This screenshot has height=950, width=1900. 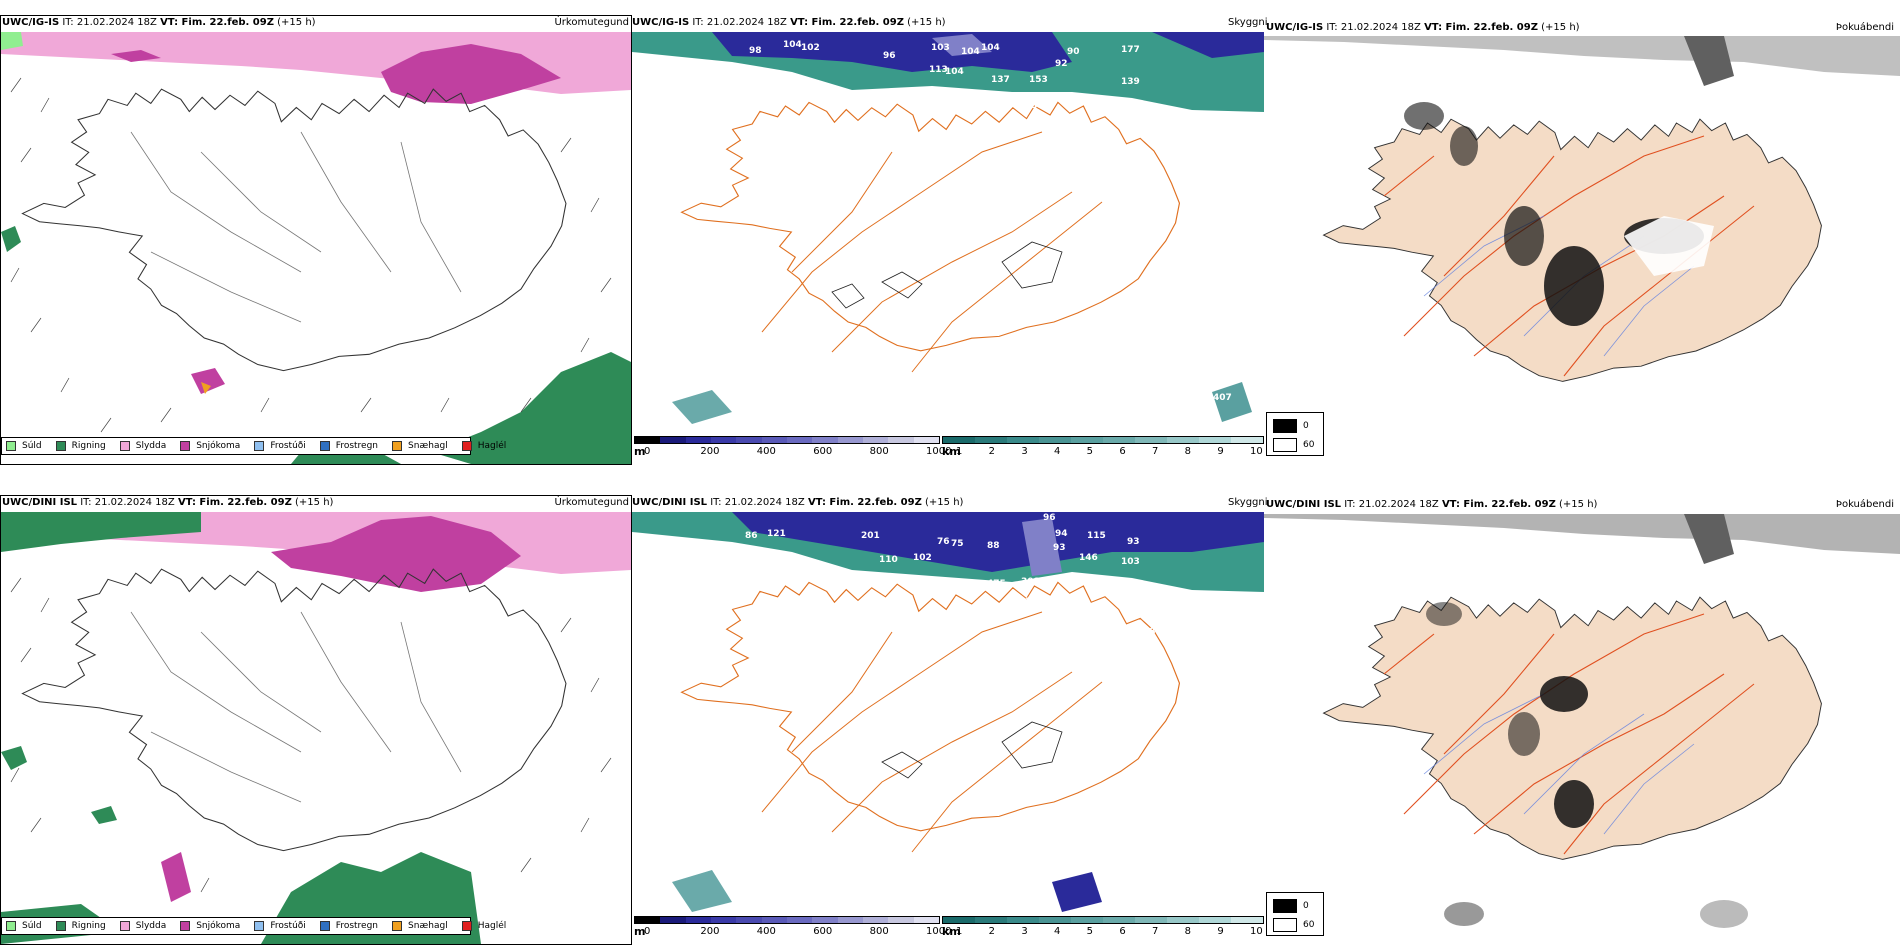 What do you see at coordinates (357, 926) in the screenshot?
I see `legend-label: Frostregn` at bounding box center [357, 926].